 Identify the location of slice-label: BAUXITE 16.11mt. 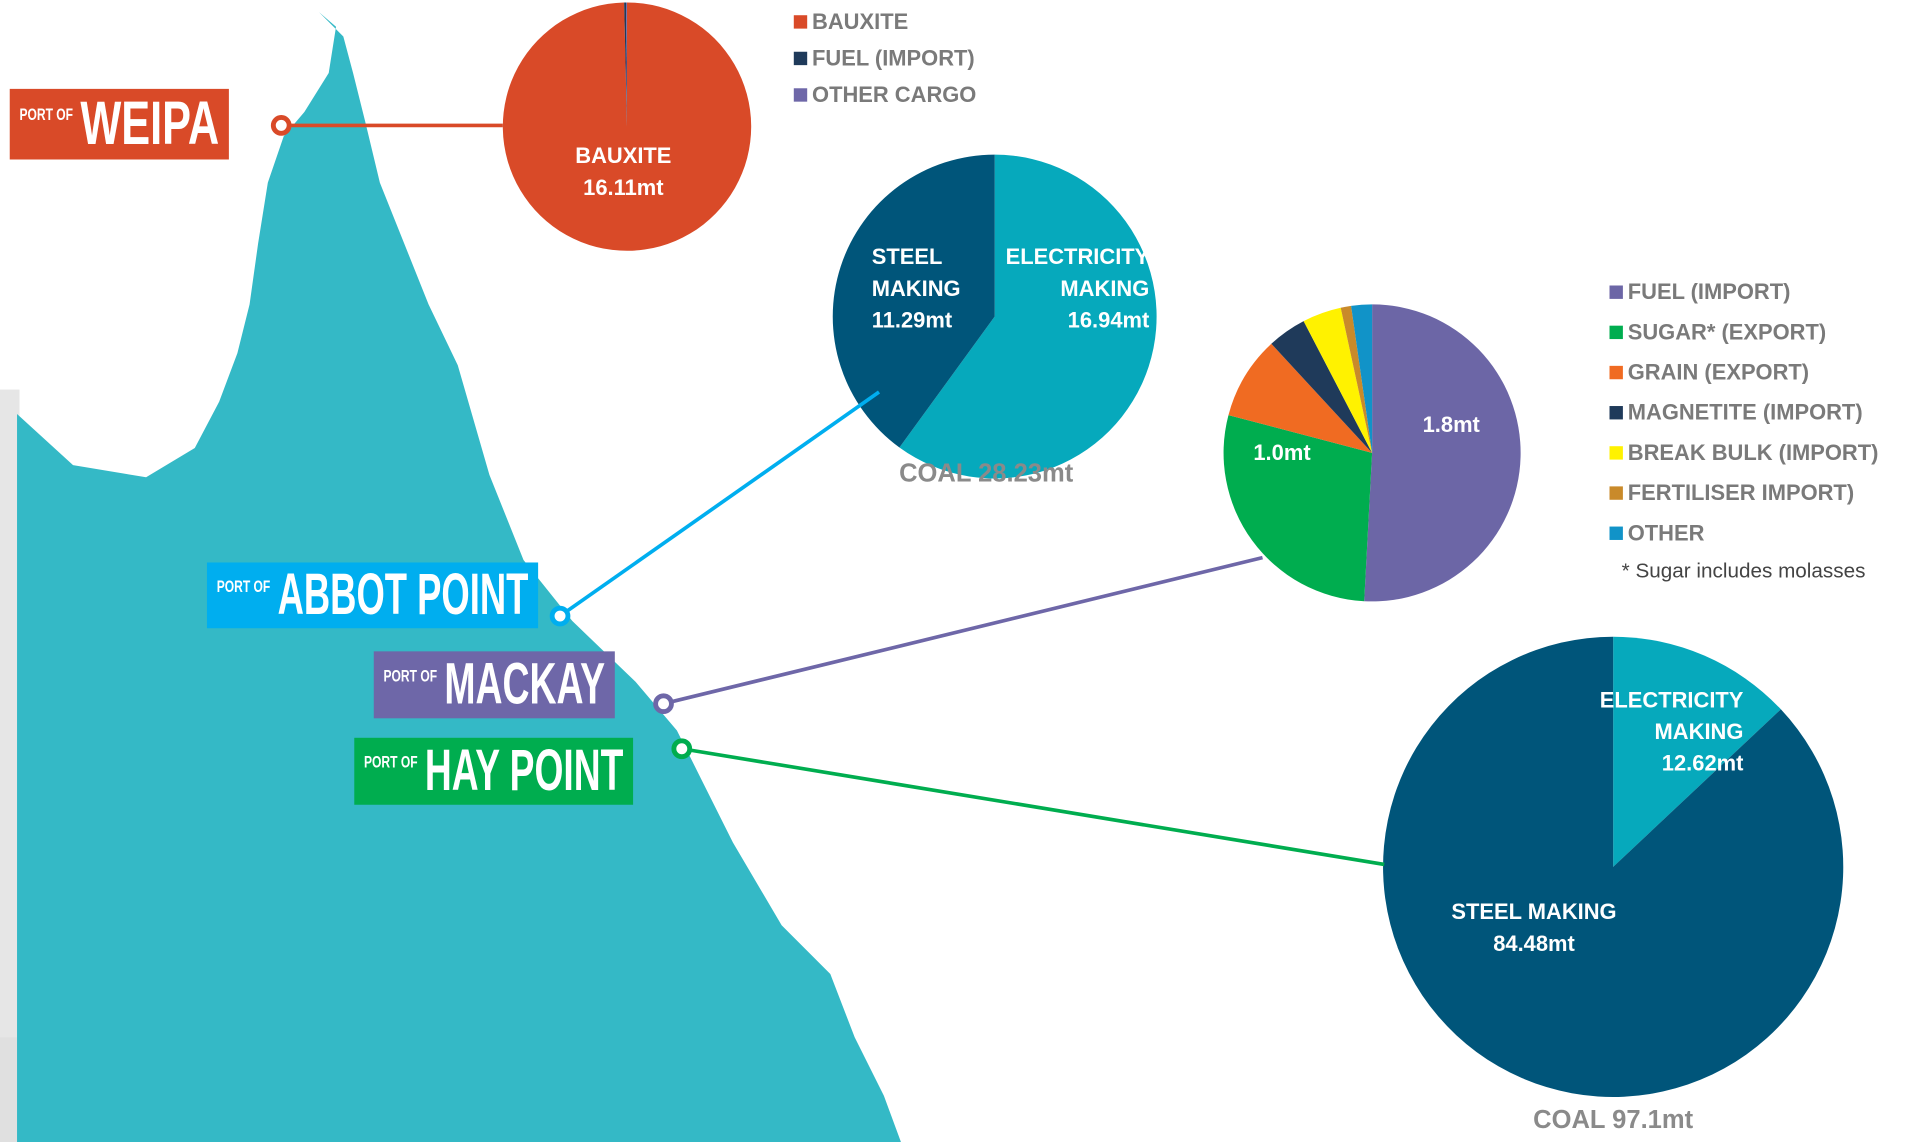
(623, 171).